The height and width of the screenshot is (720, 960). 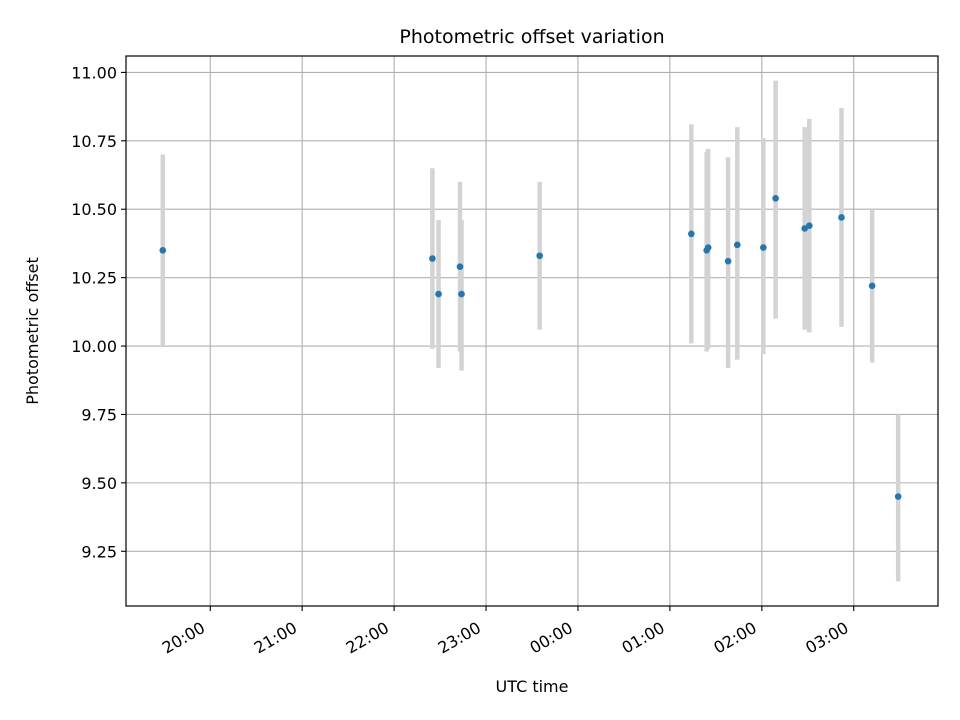 I want to click on y-tick-label: 10.00, so click(x=94, y=346).